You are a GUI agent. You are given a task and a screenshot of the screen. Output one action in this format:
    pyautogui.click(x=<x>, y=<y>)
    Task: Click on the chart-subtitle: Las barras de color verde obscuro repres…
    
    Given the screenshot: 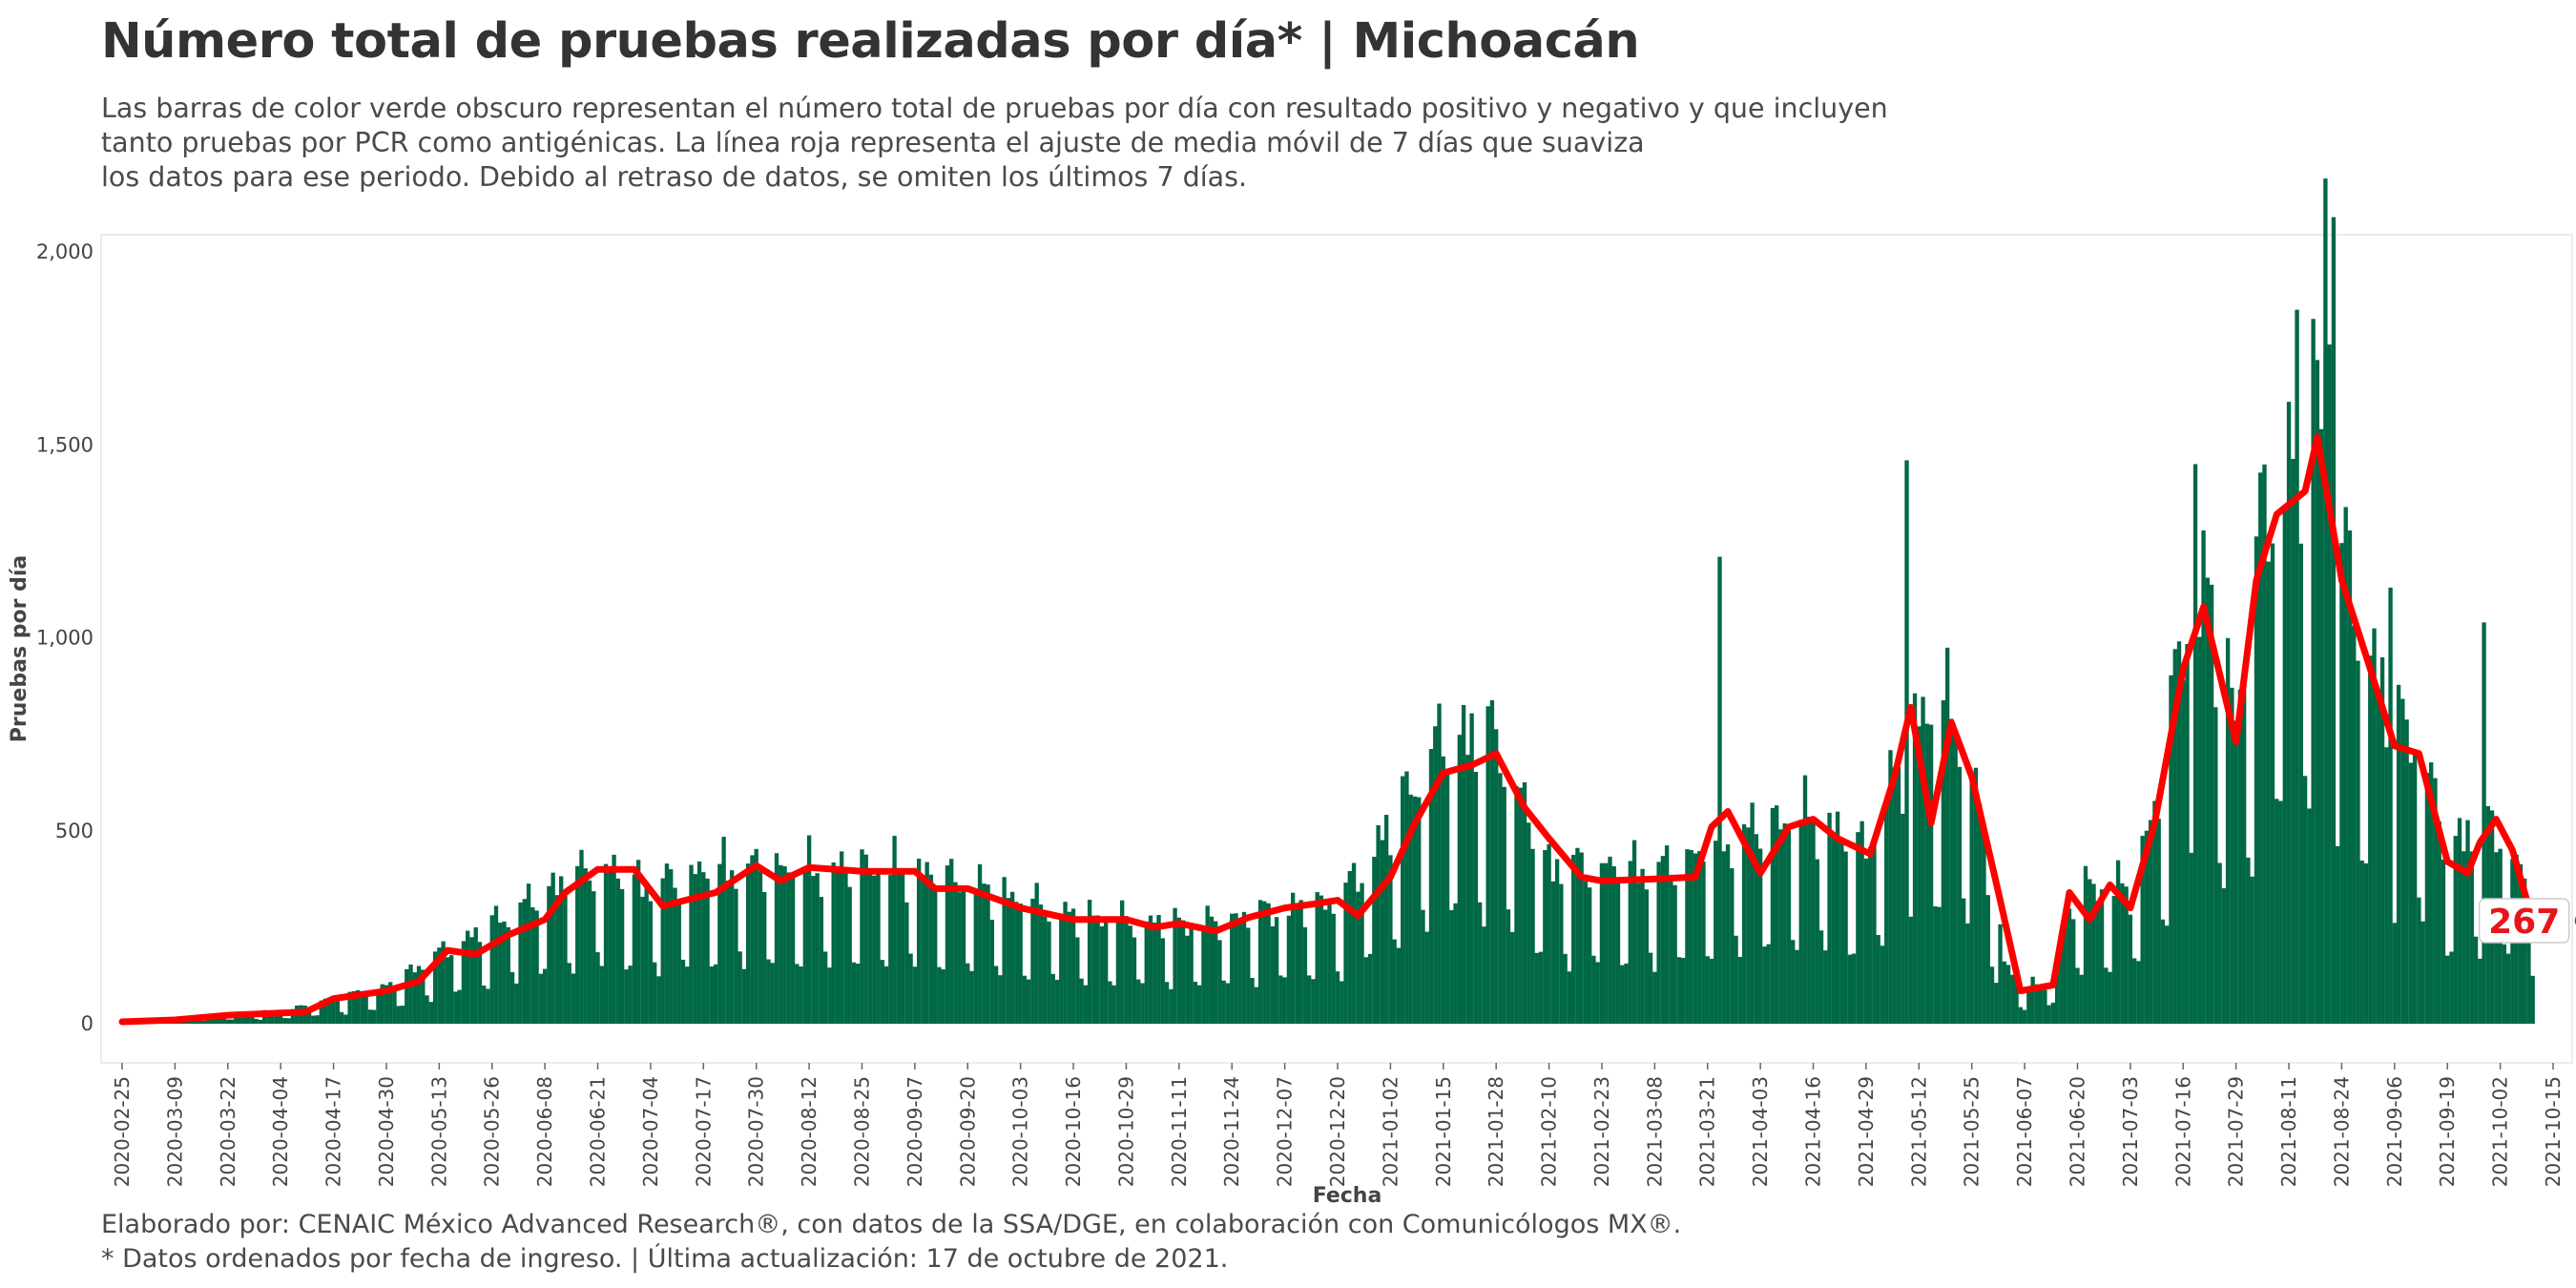 What is the action you would take?
    pyautogui.click(x=1055, y=143)
    